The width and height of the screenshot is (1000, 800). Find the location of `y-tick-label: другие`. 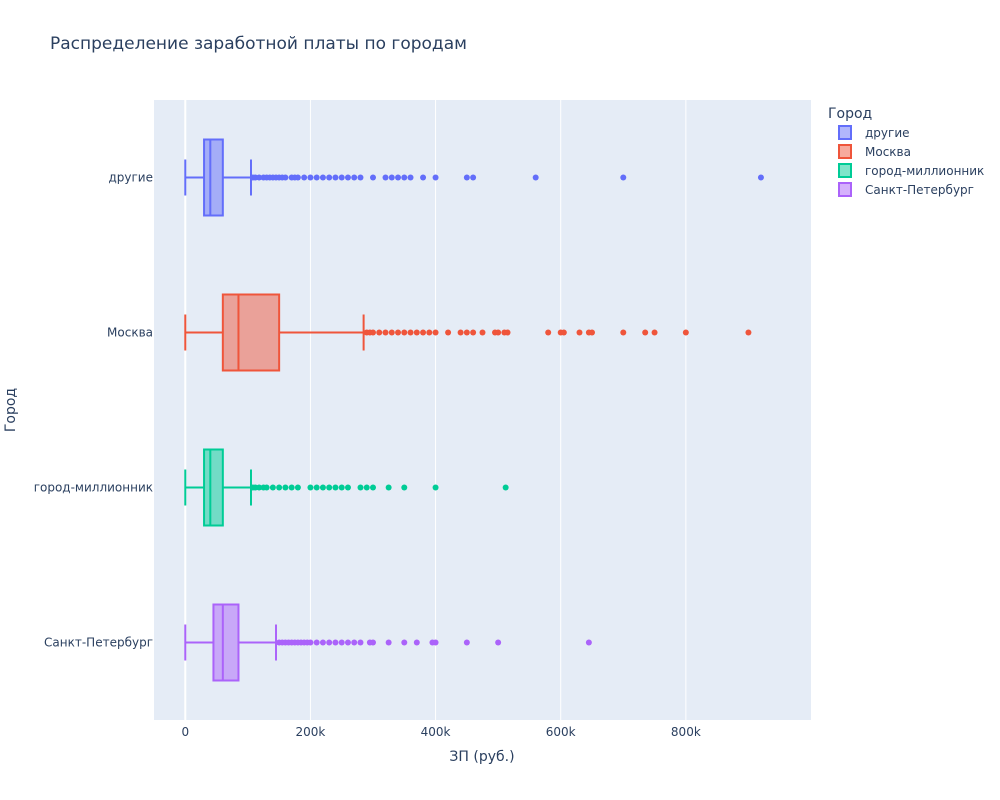

y-tick-label: другие is located at coordinates (130, 178).